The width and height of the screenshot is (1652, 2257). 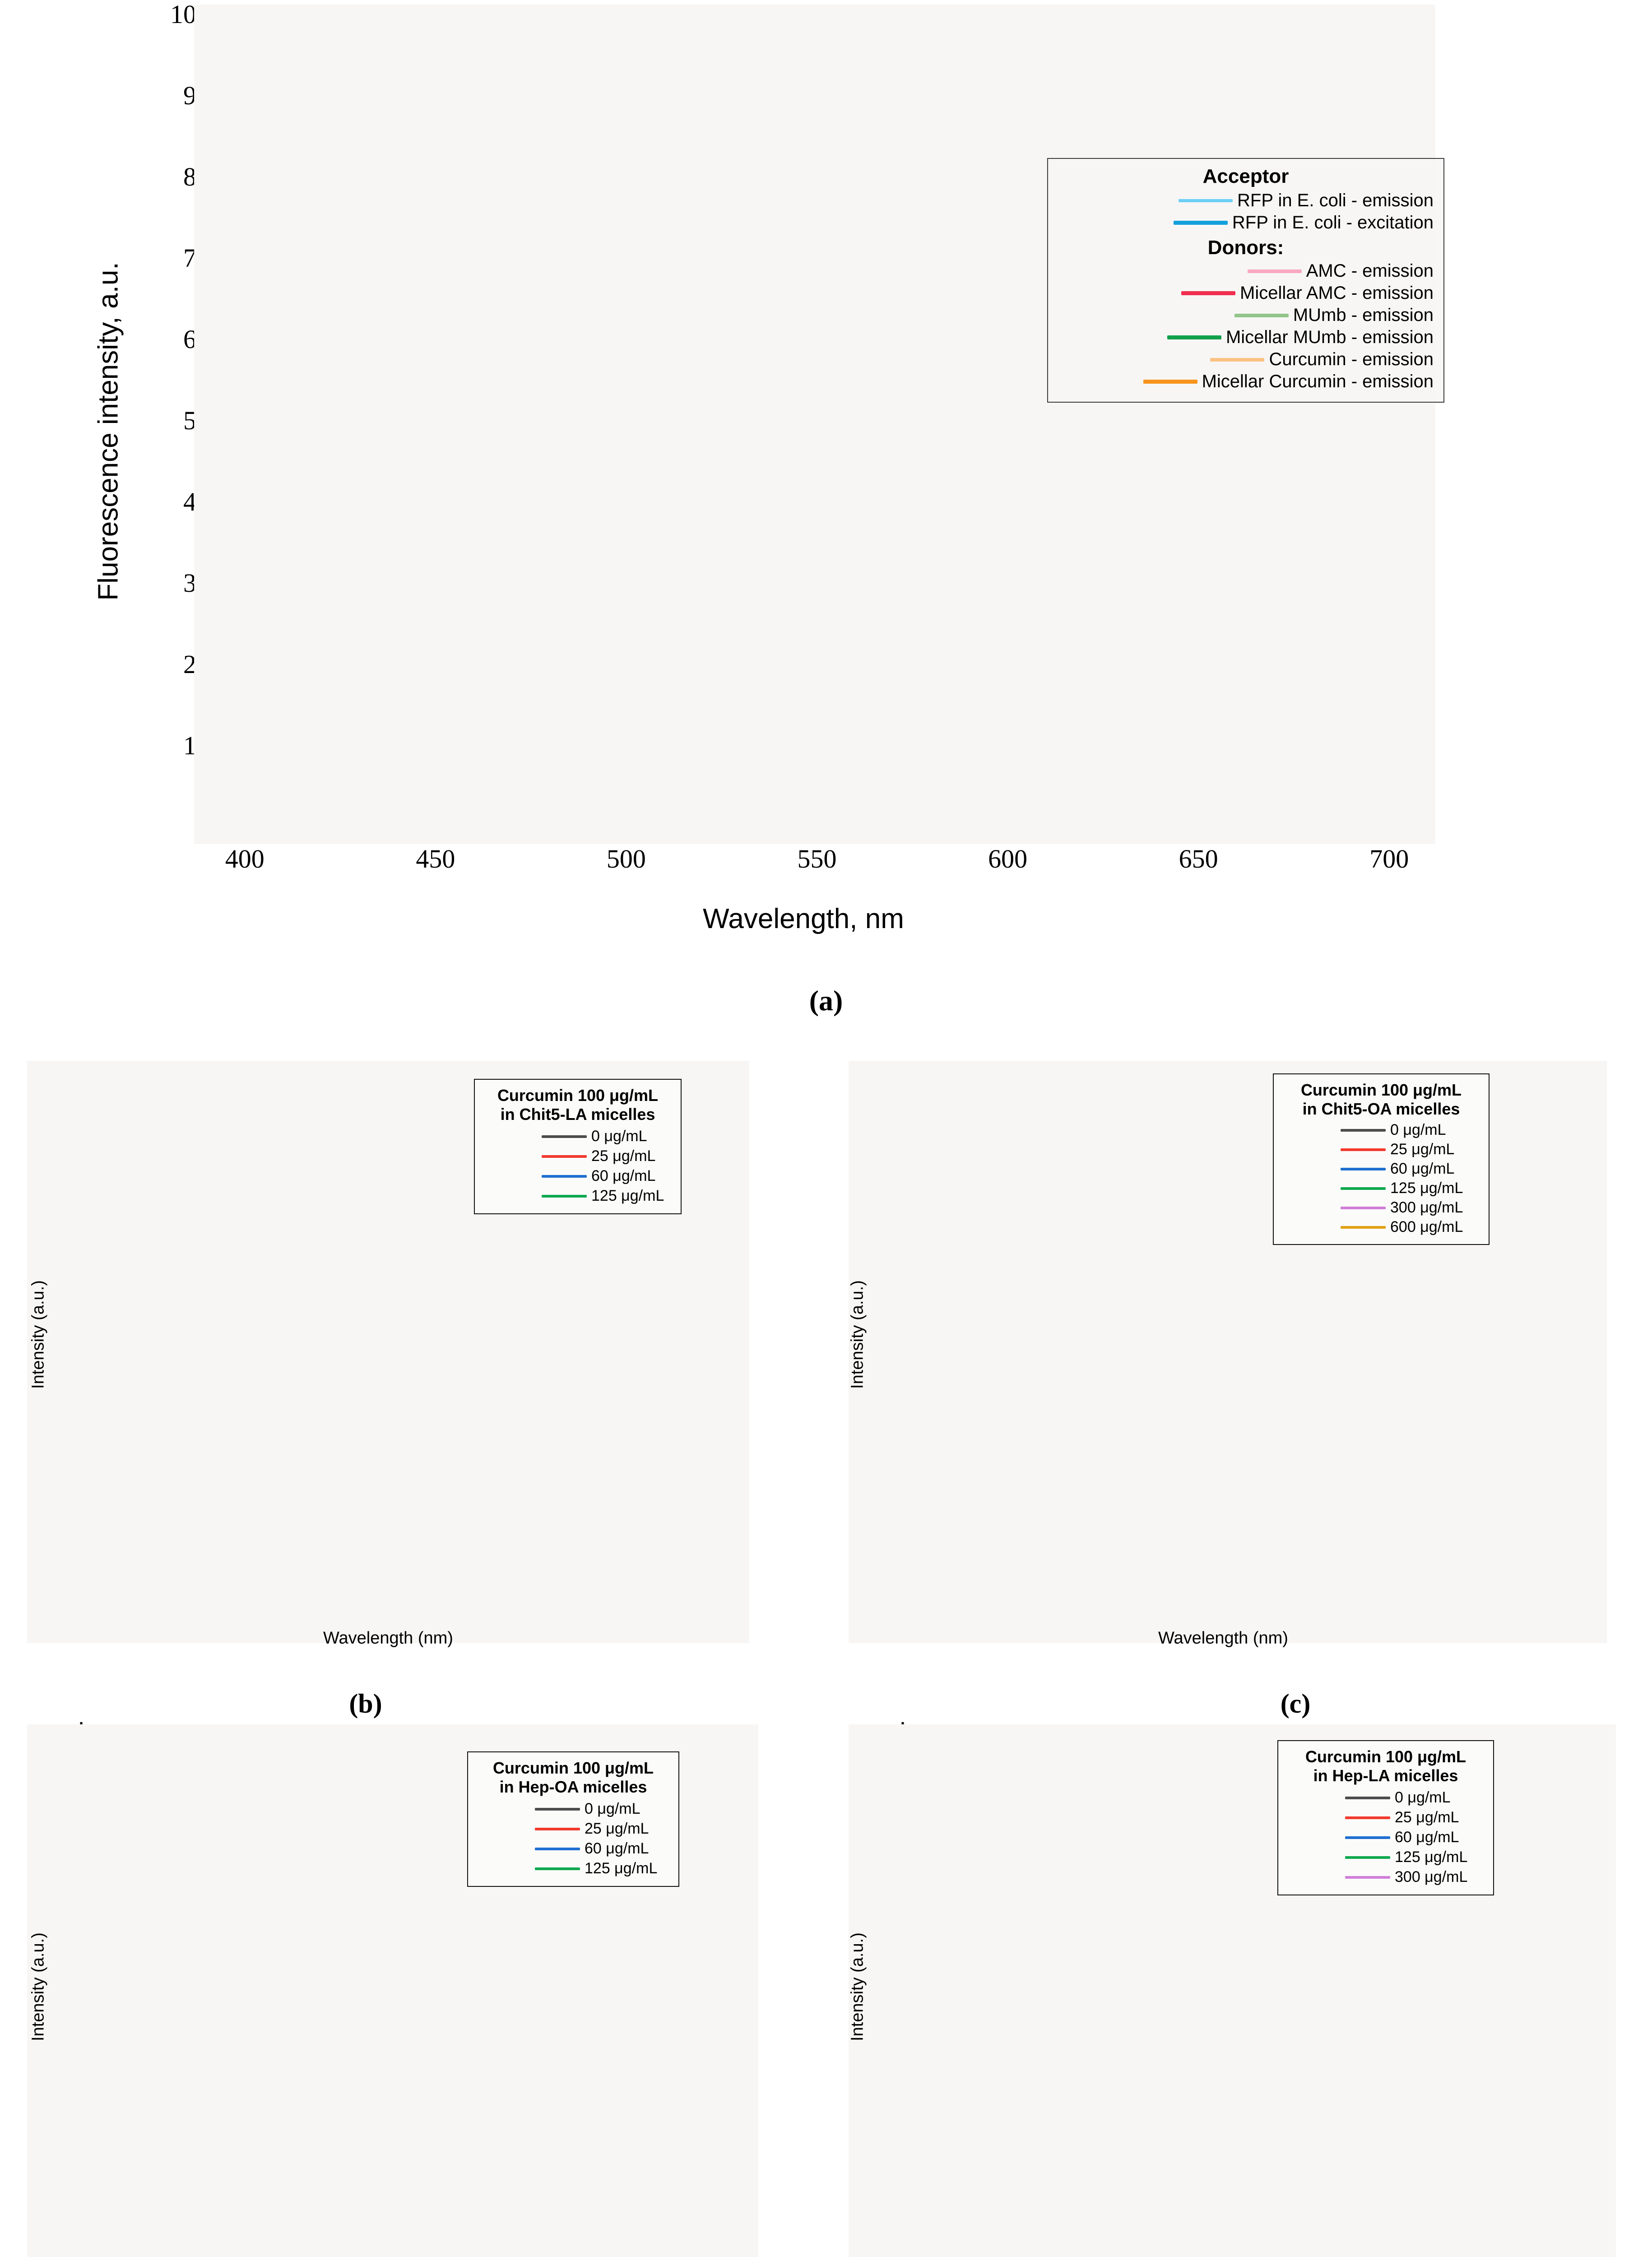 I want to click on panel-c-xlabel: Wavelength (nm), so click(x=1223, y=1639).